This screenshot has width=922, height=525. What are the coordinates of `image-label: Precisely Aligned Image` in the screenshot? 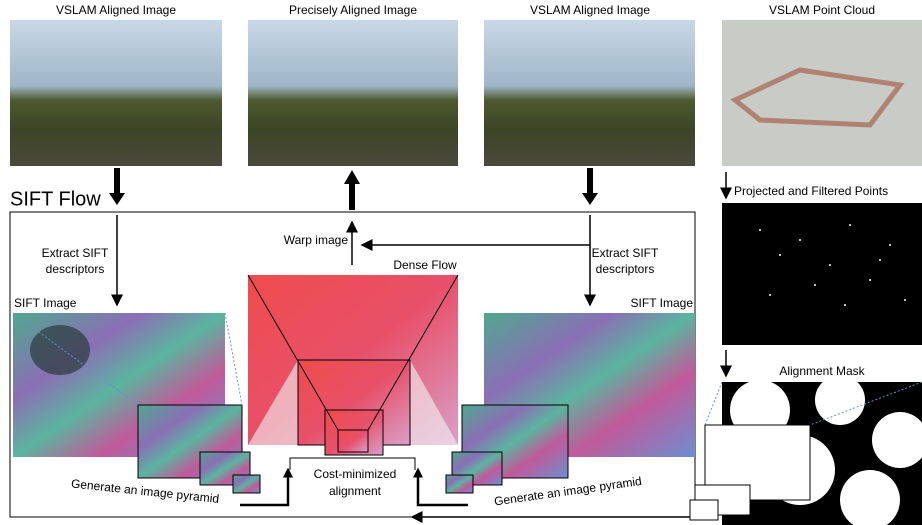 It's located at (353, 10).